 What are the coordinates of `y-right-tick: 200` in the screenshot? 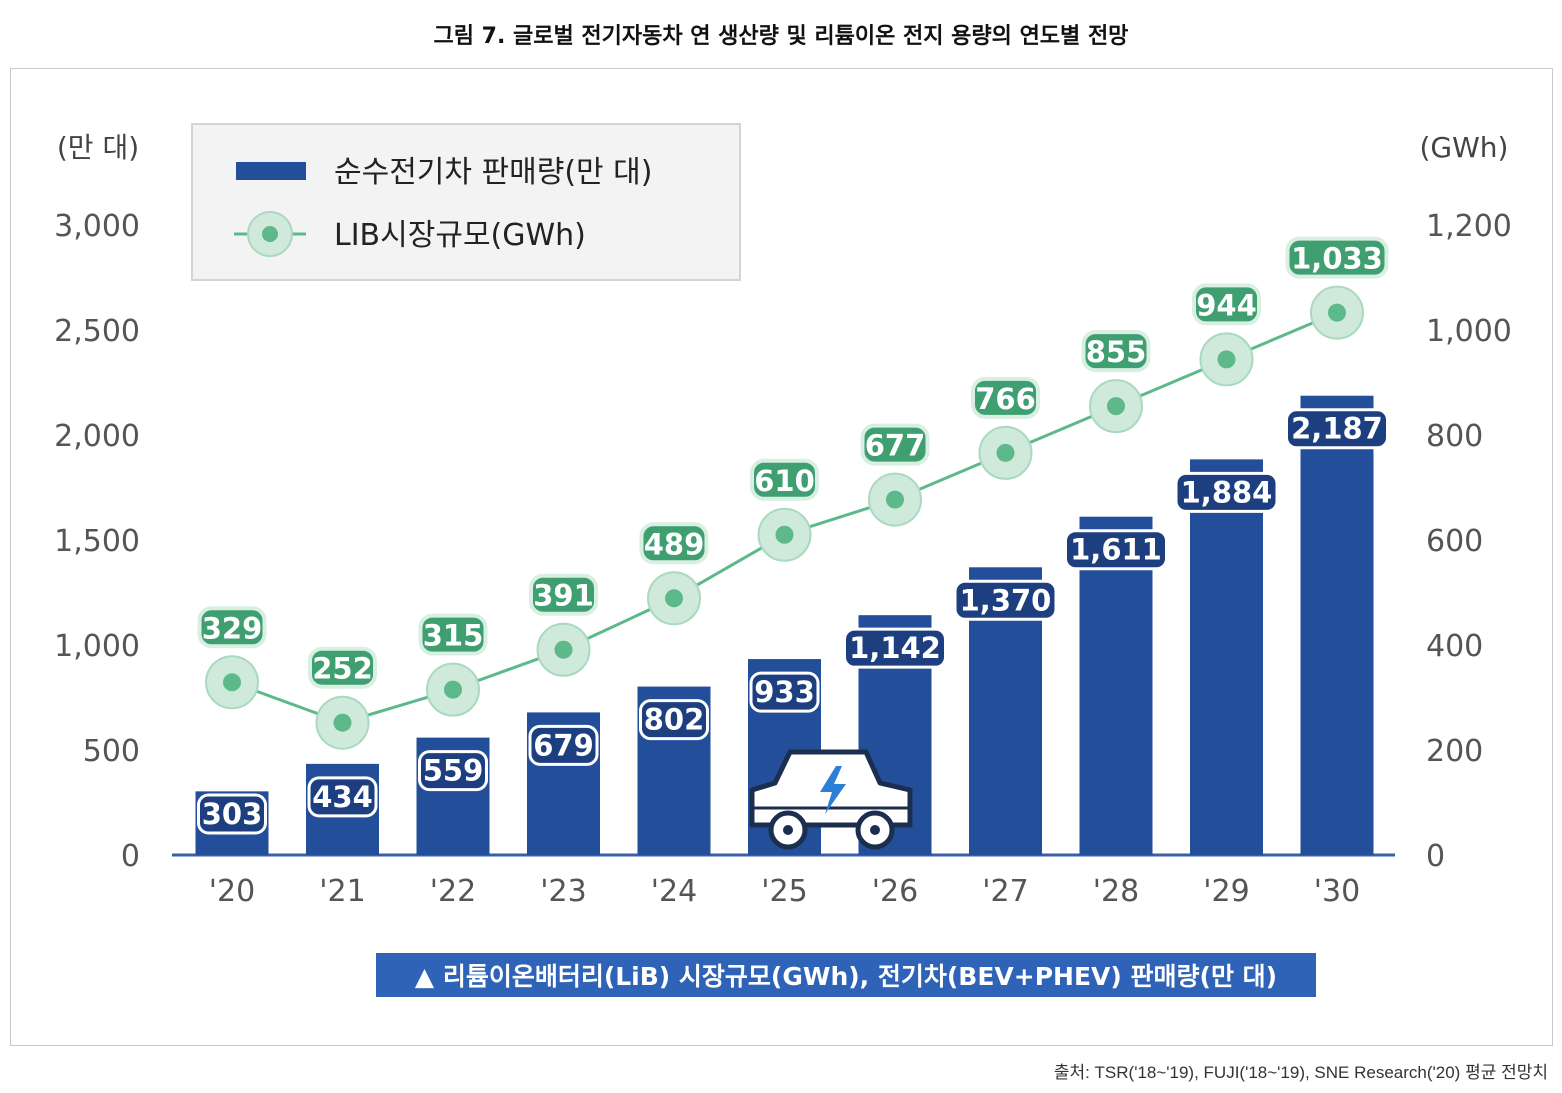 It's located at (1454, 751).